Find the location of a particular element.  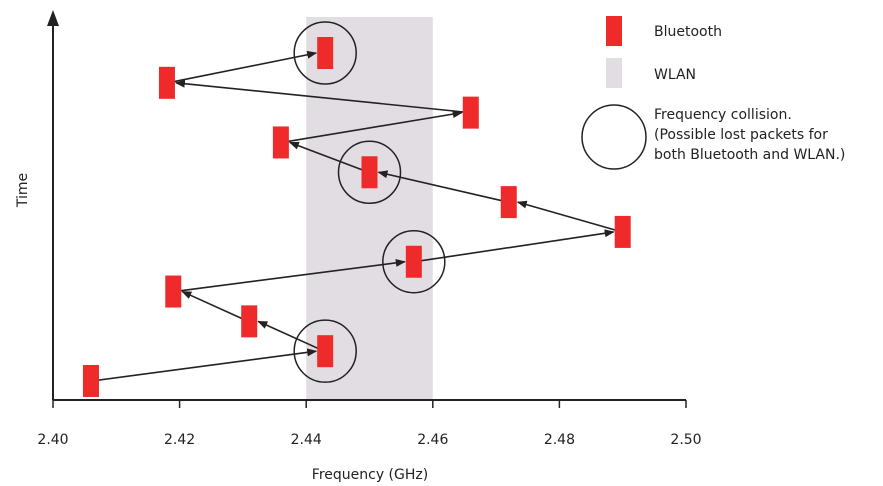

legend-wlan-label: WLAN is located at coordinates (675, 75).